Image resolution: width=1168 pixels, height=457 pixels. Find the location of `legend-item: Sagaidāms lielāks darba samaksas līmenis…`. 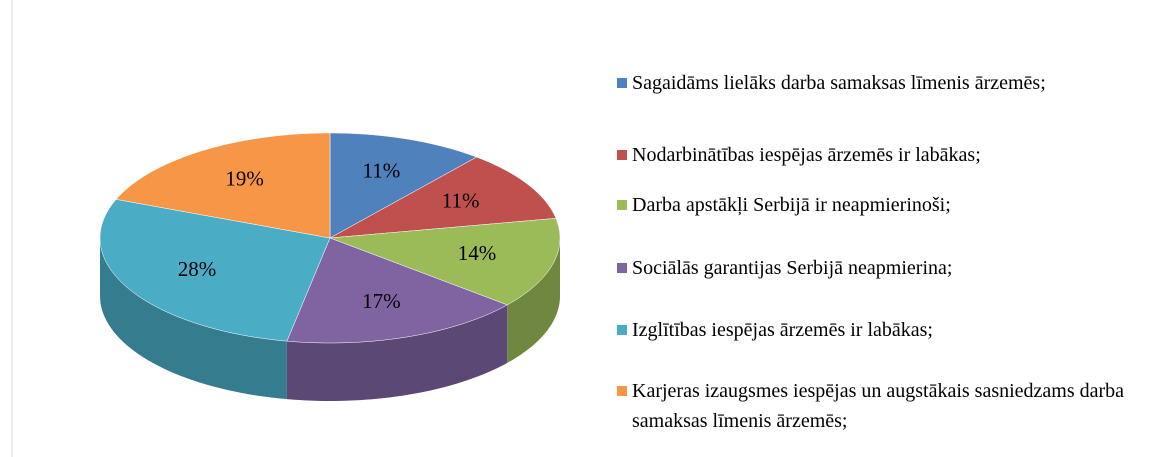

legend-item: Sagaidāms lielāks darba samaksas līmenis… is located at coordinates (887, 83).